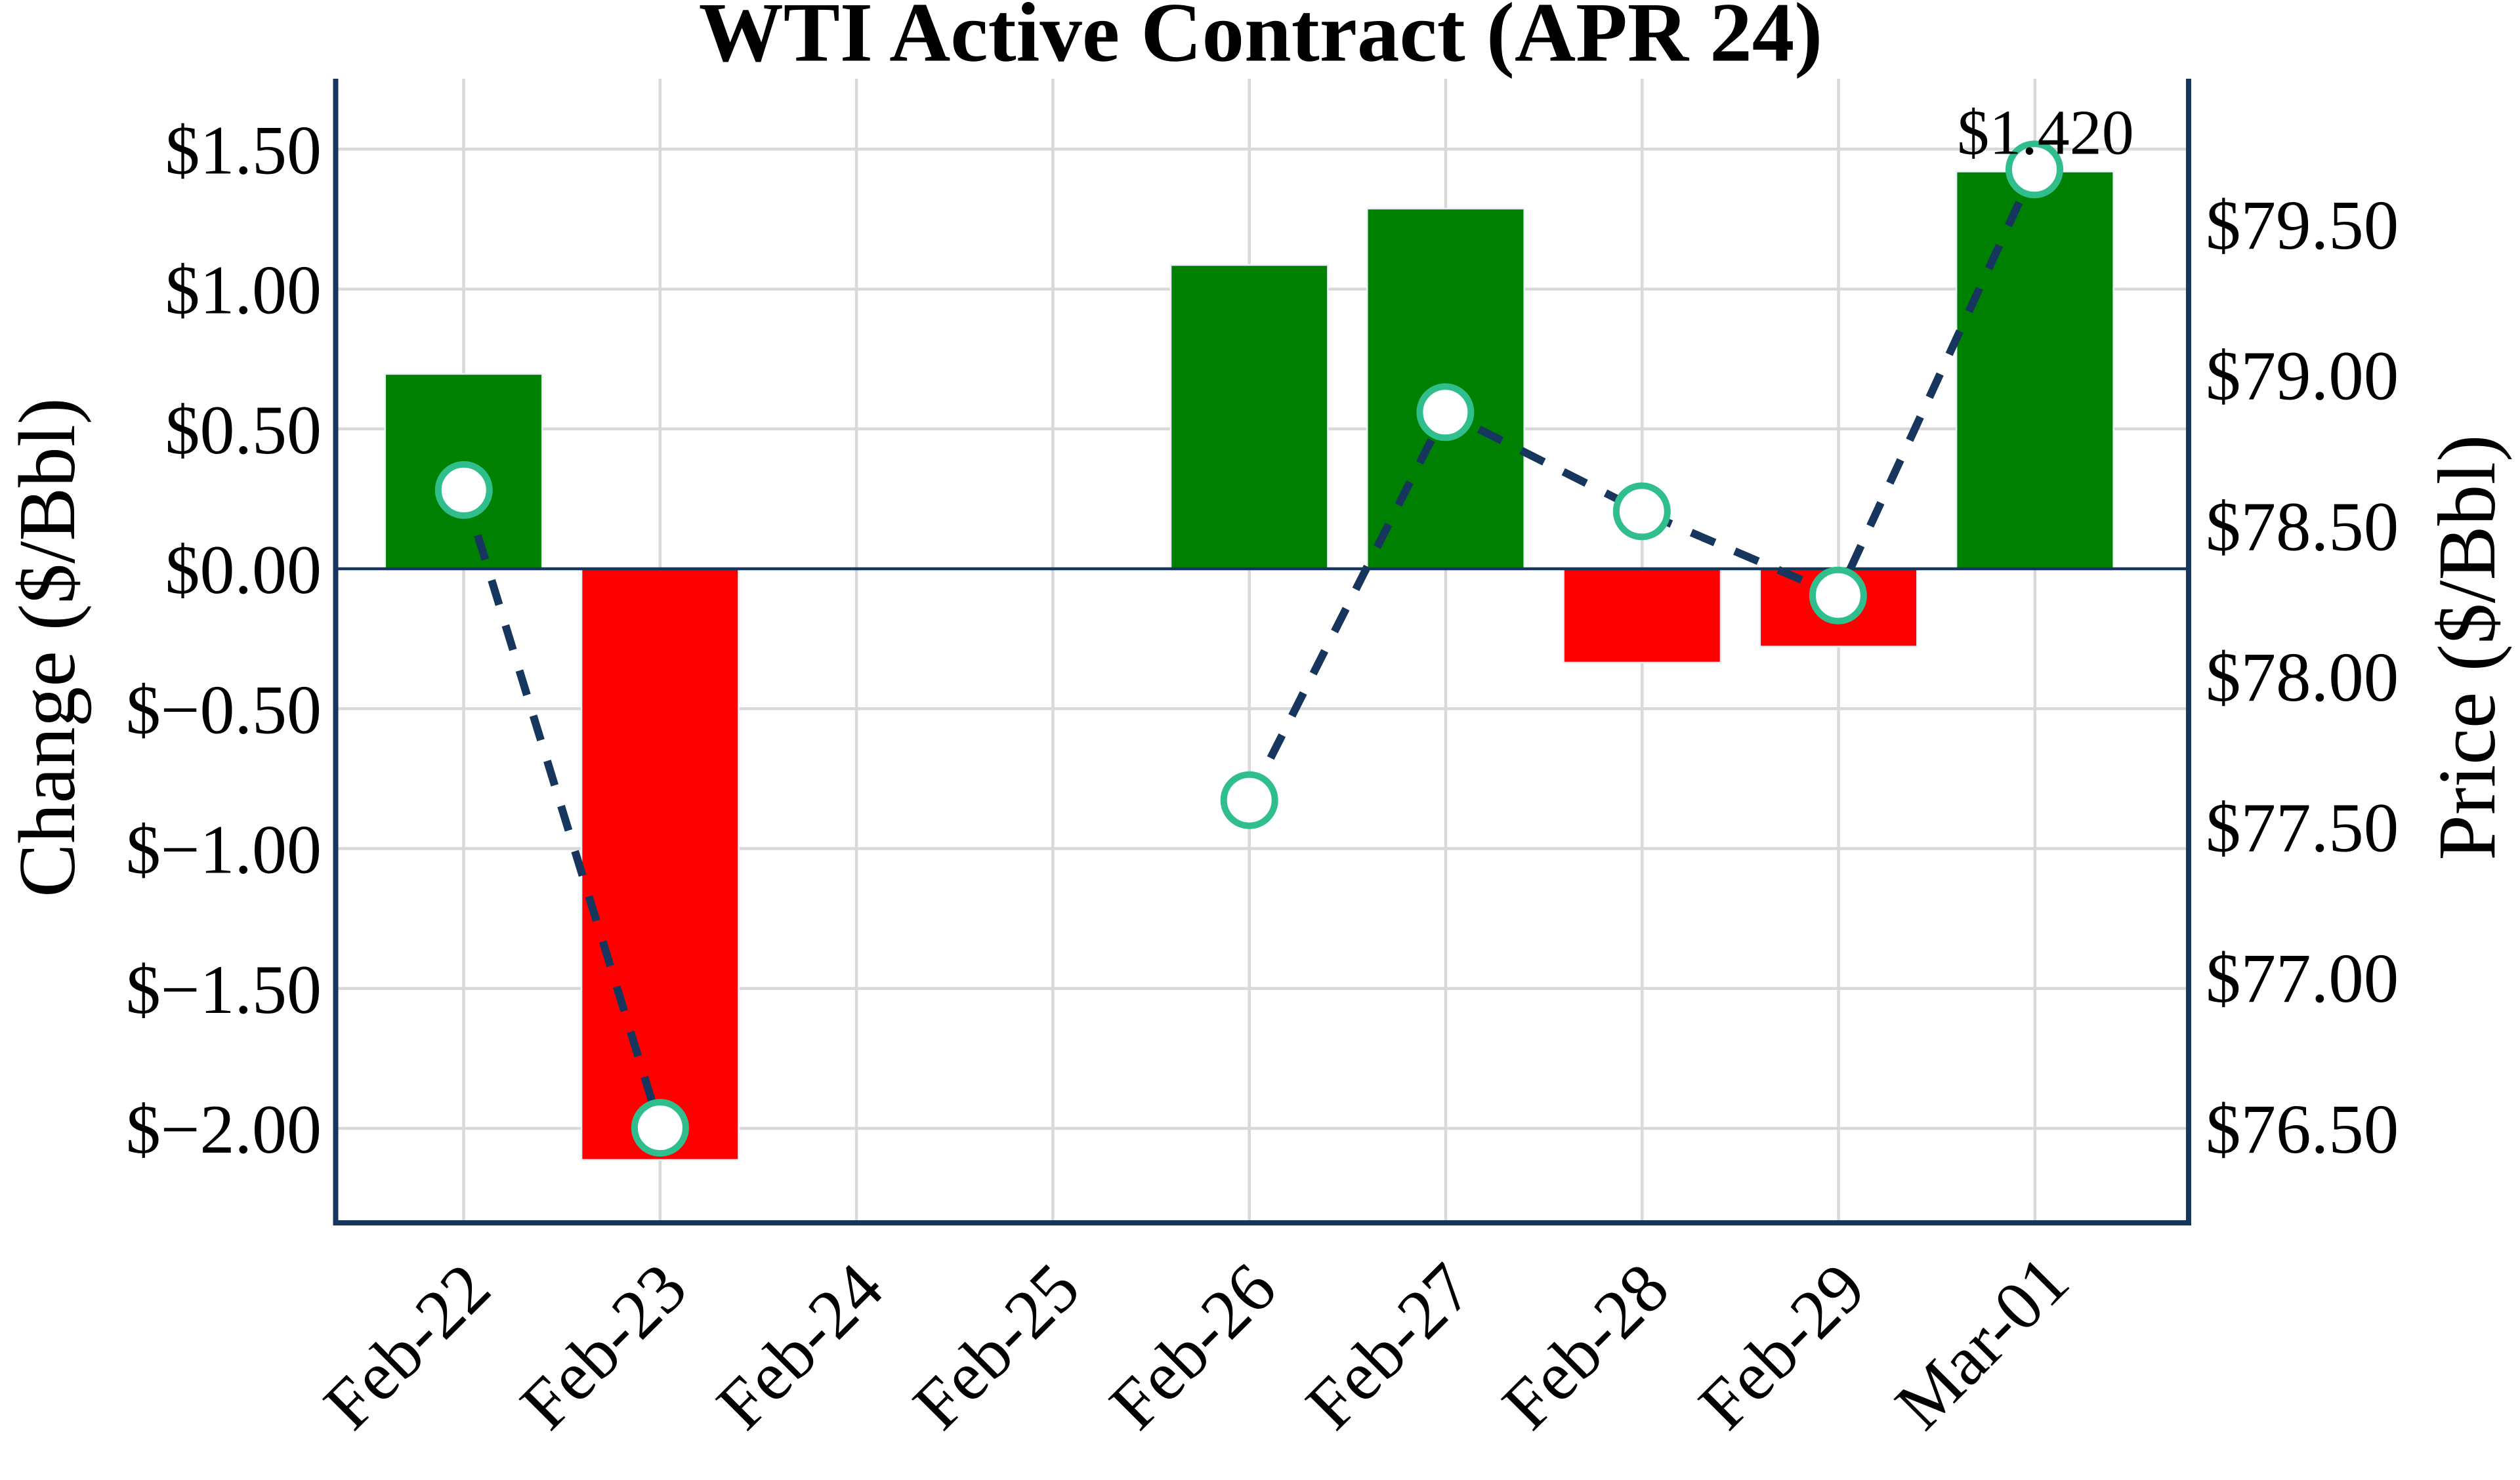  What do you see at coordinates (2045, 133) in the screenshot?
I see `svg-text: $1.420` at bounding box center [2045, 133].